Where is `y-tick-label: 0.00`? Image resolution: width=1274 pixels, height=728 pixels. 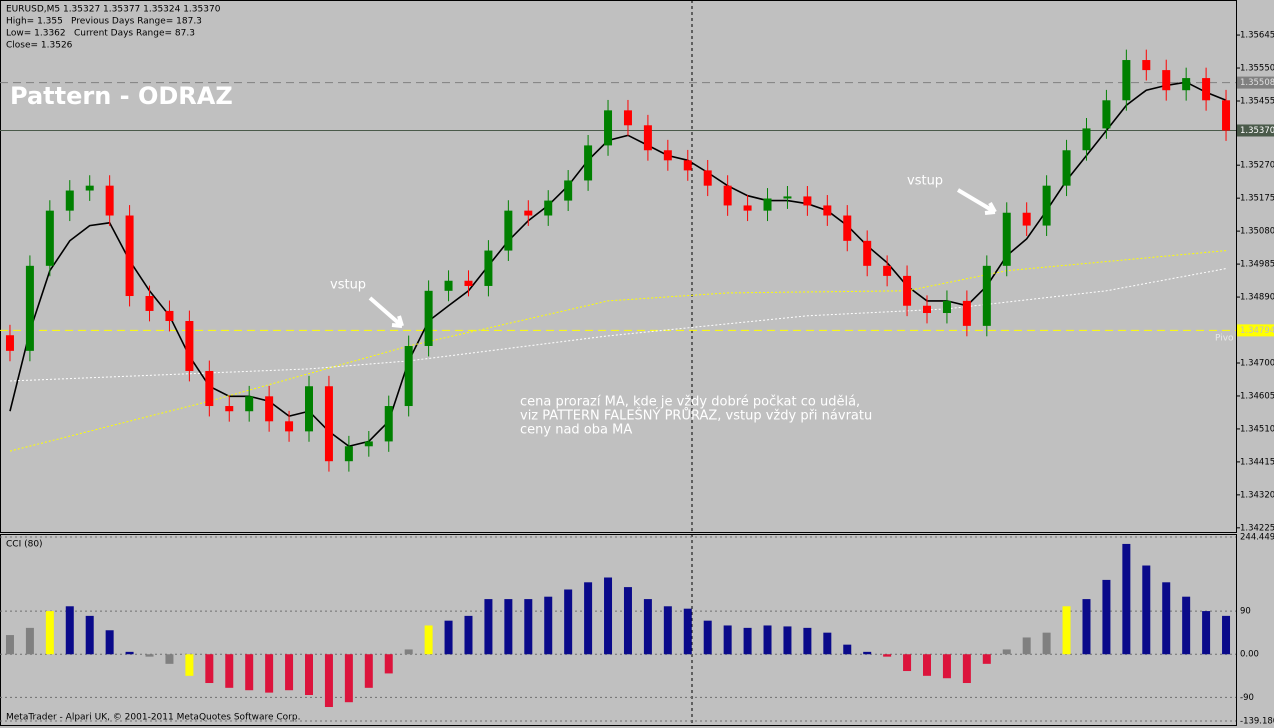
y-tick-label: 0.00 is located at coordinates (1249, 655).